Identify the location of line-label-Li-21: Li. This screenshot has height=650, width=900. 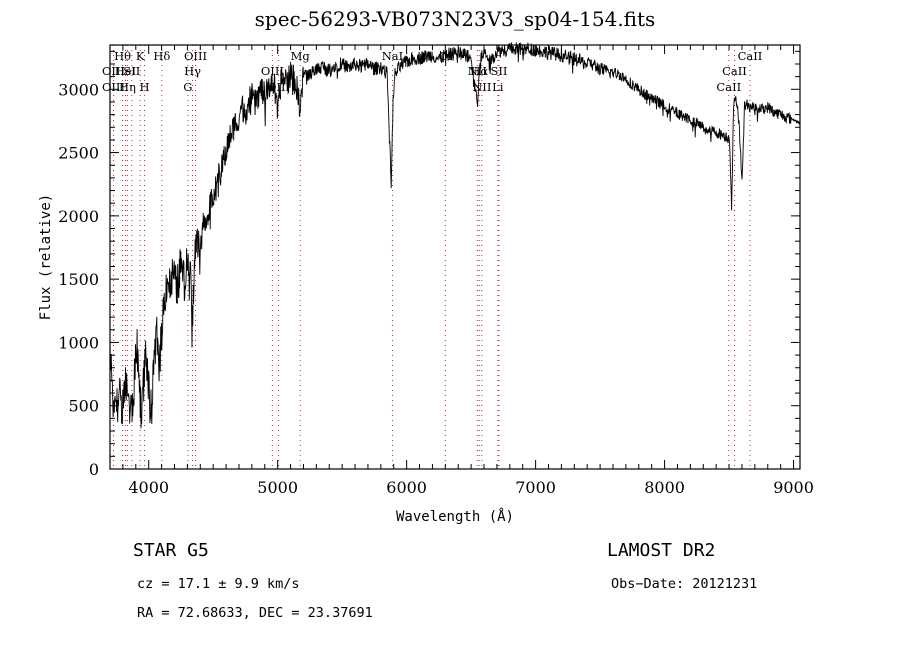
(498, 87).